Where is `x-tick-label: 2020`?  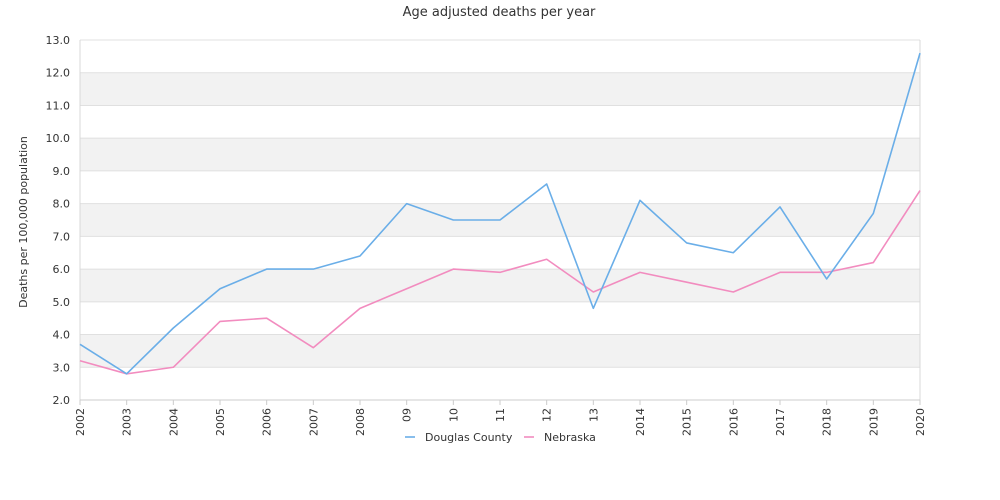 x-tick-label: 2020 is located at coordinates (920, 422).